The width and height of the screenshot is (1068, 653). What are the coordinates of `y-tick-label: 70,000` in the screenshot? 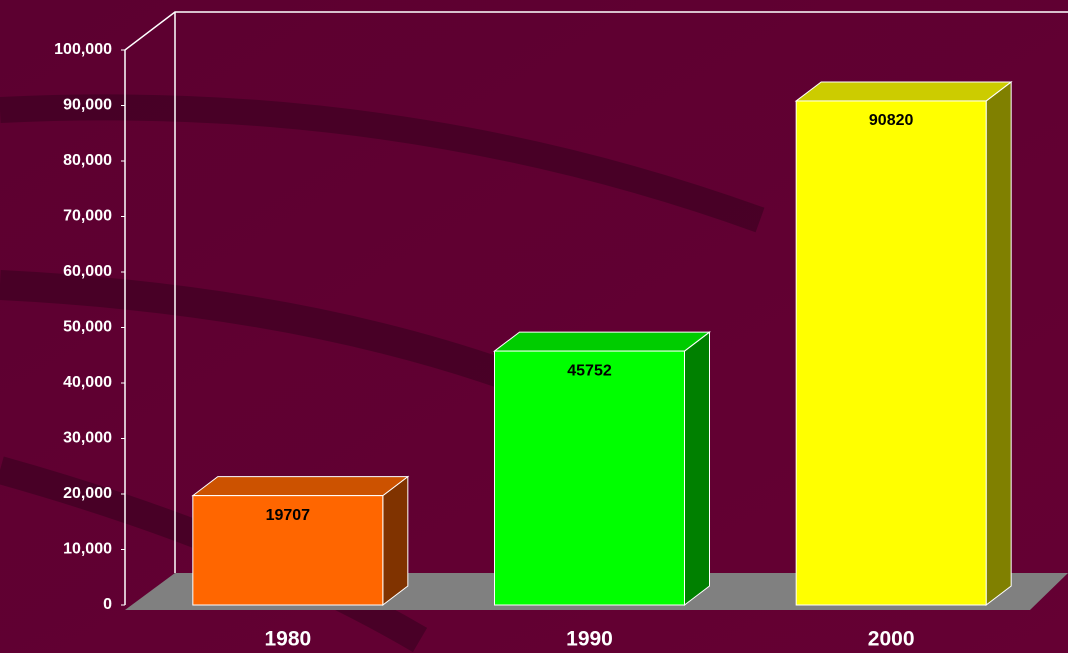 It's located at (87, 216).